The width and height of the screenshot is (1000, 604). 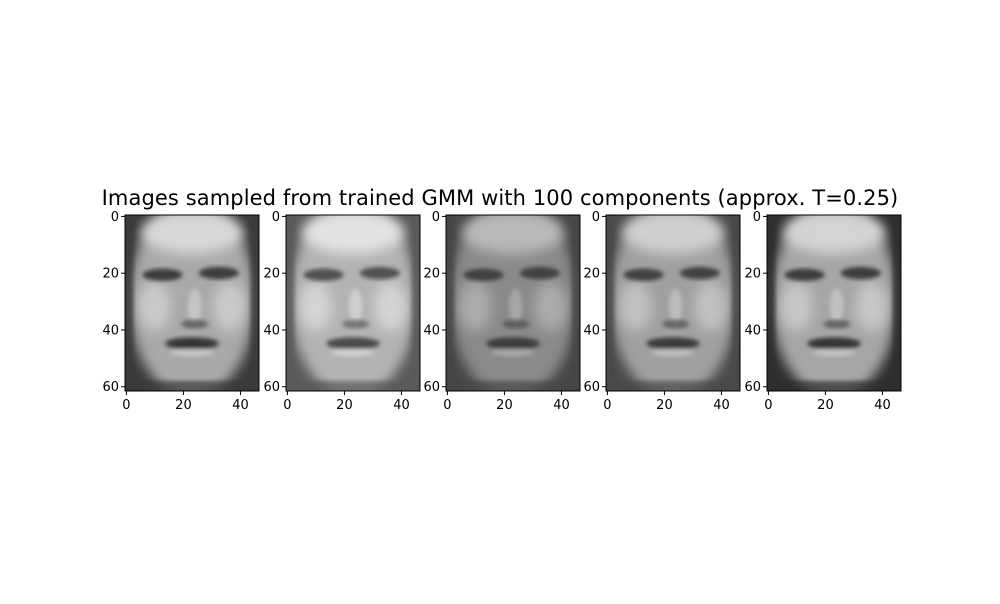 I want to click on face-panel-2: 0 20 40 0 20 40 60, so click(x=342, y=311).